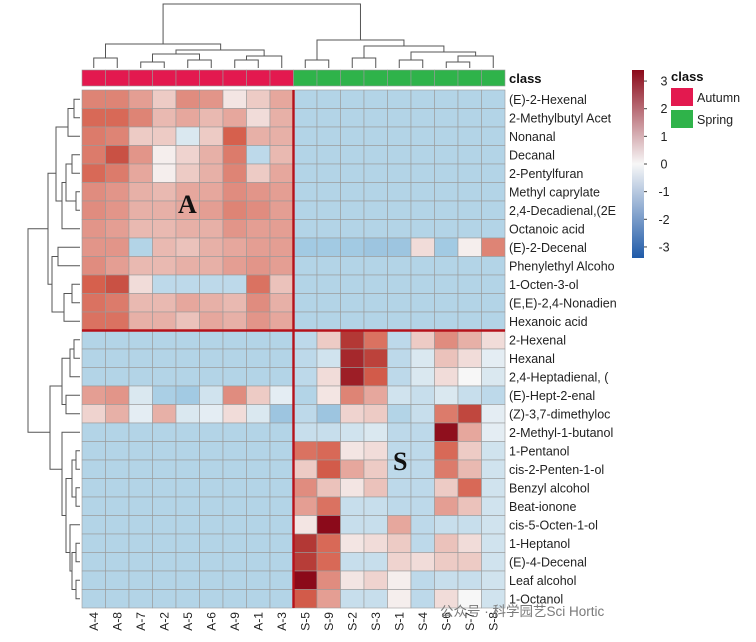 Image resolution: width=756 pixels, height=642 pixels. What do you see at coordinates (375, 99) in the screenshot?
I see `cell--e-2-hexenal-s-3` at bounding box center [375, 99].